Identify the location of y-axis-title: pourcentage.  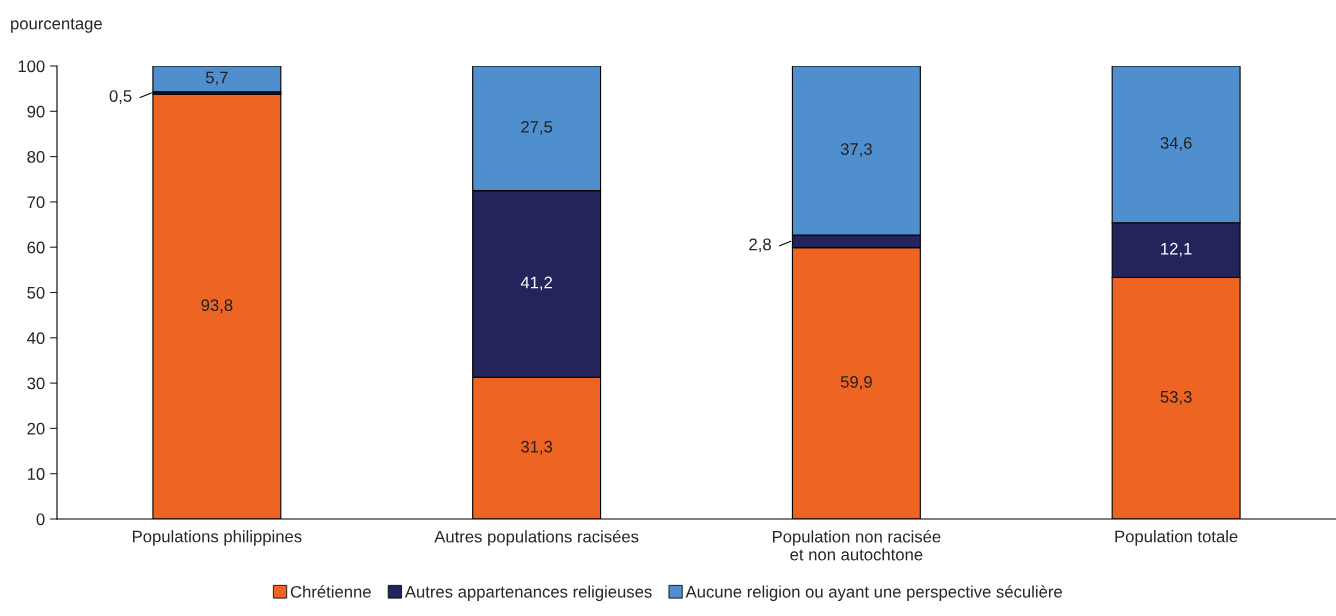
(56, 25).